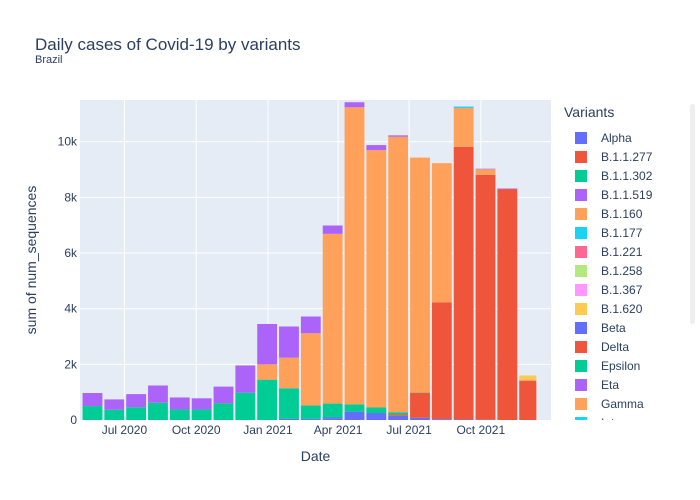 The image size is (700, 500). I want to click on legend-item: B.1.258, so click(627, 270).